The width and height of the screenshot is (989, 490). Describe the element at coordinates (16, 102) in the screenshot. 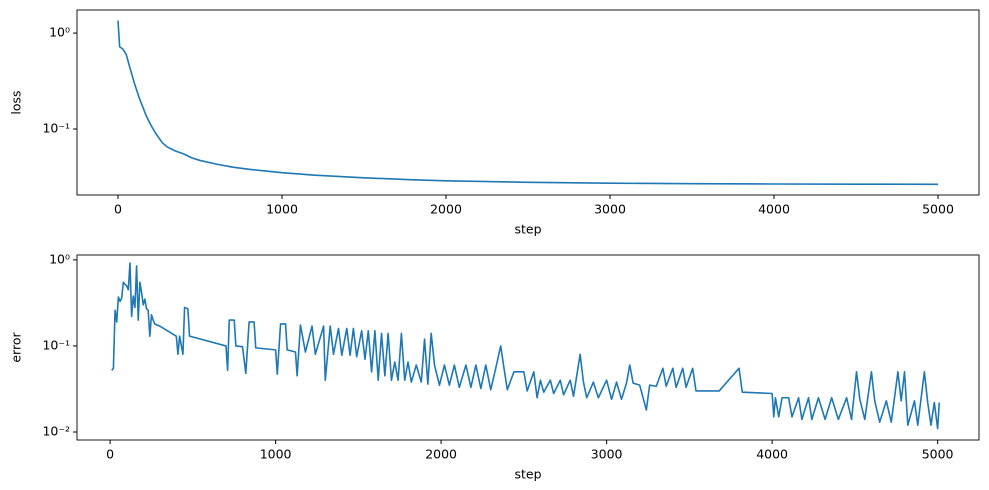

I see `y-axis-label: loss` at that location.